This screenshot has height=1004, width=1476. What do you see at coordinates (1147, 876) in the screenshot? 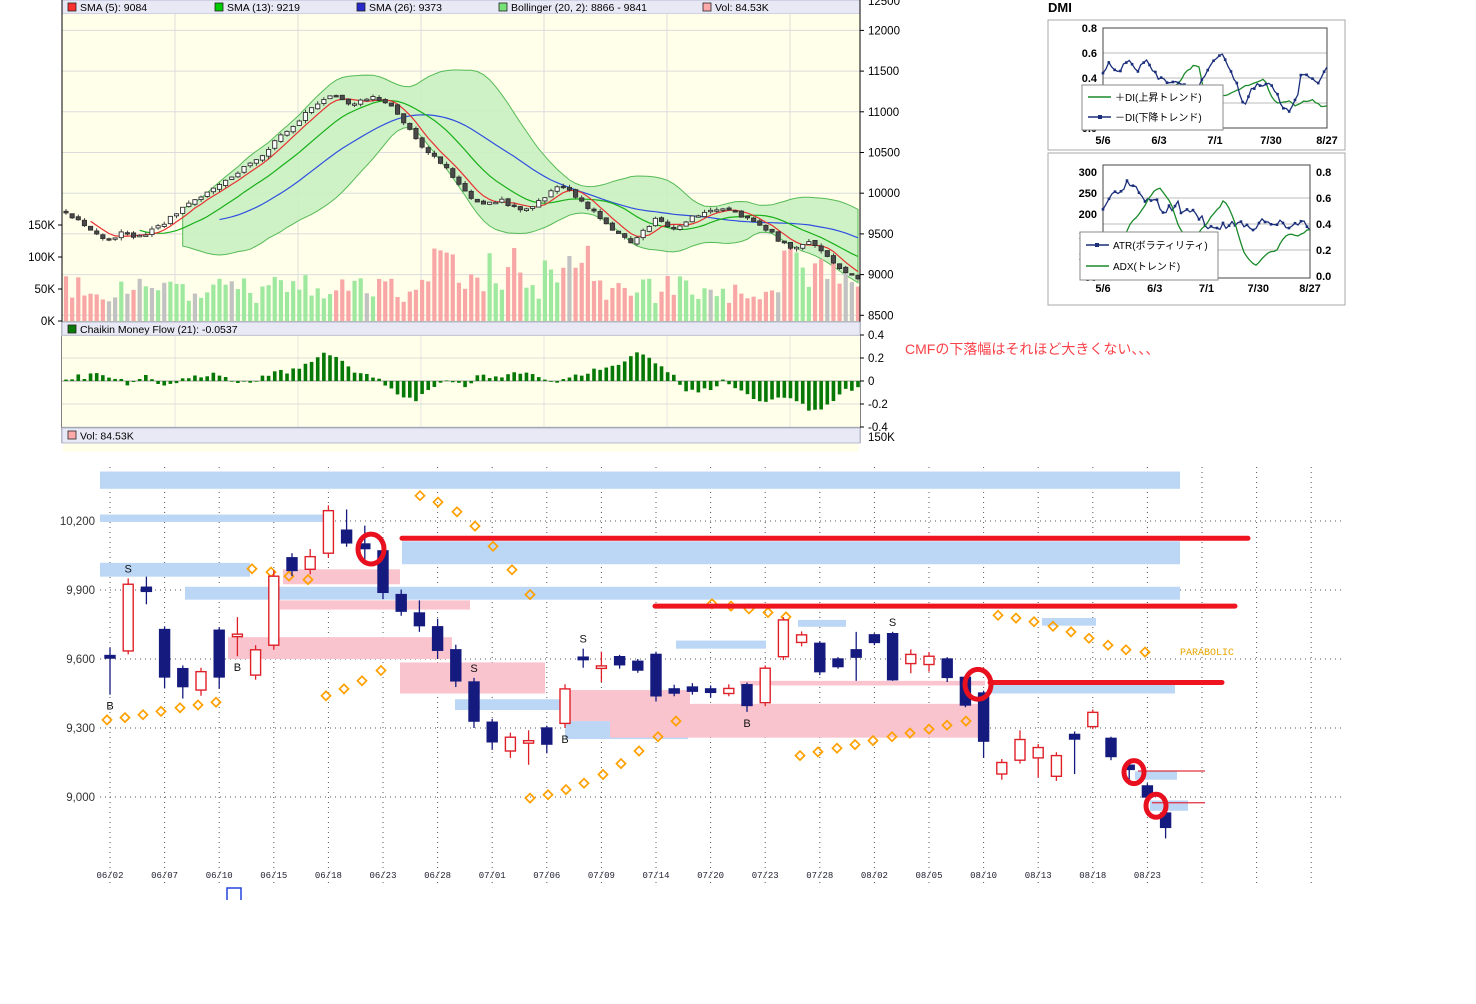
I see `axis-label: 08/23` at bounding box center [1147, 876].